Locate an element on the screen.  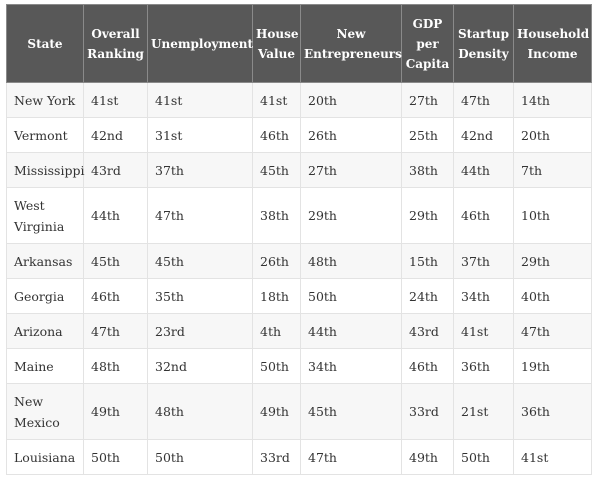
cell-new-entrepreneurs: 47th is located at coordinates (351, 457).